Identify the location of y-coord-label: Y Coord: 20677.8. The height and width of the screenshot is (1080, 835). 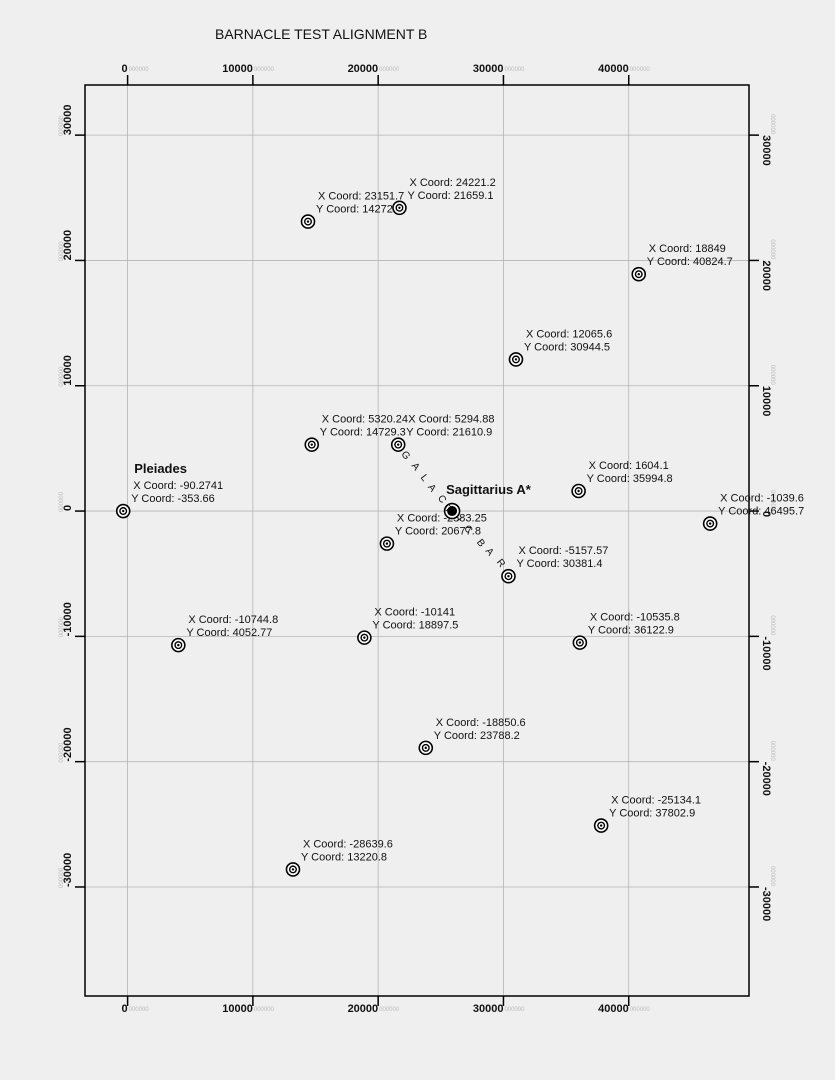
(438, 532).